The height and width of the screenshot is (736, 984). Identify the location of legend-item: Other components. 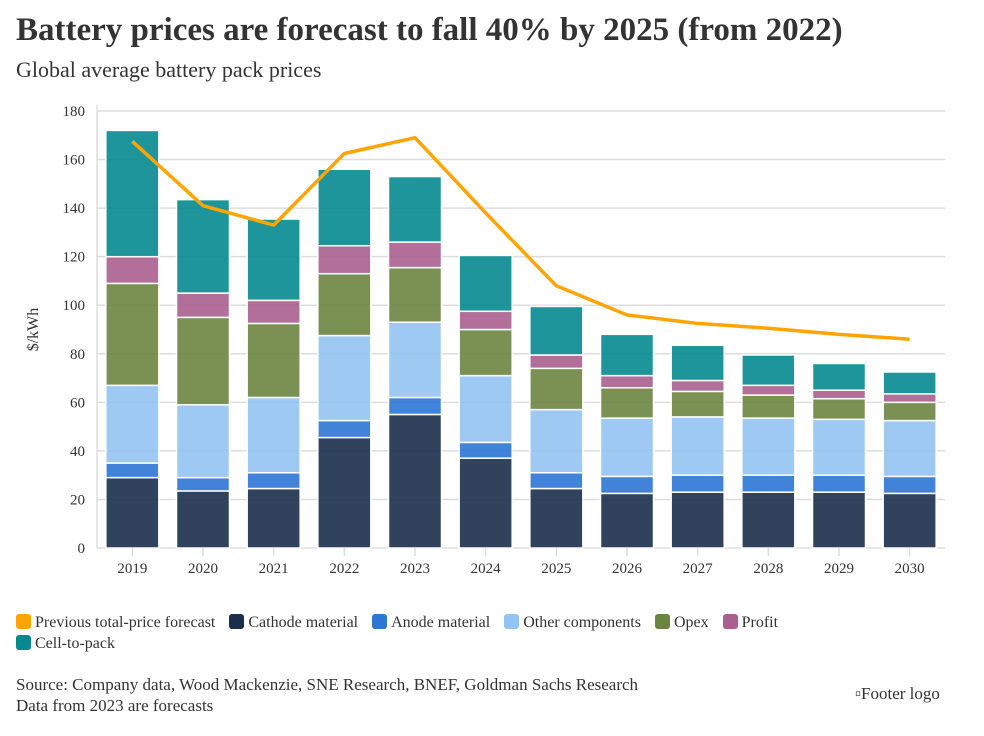
(572, 622).